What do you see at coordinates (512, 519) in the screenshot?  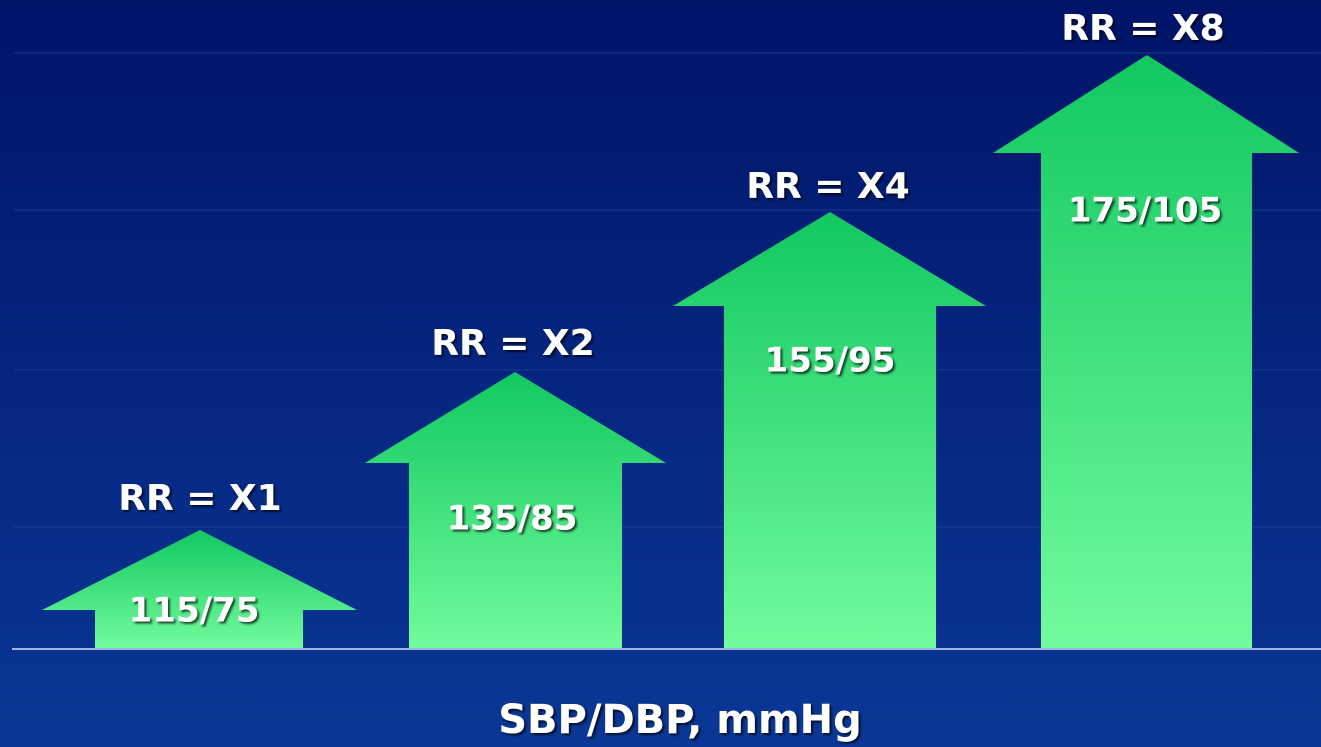 I see `pressure-label: 135/85` at bounding box center [512, 519].